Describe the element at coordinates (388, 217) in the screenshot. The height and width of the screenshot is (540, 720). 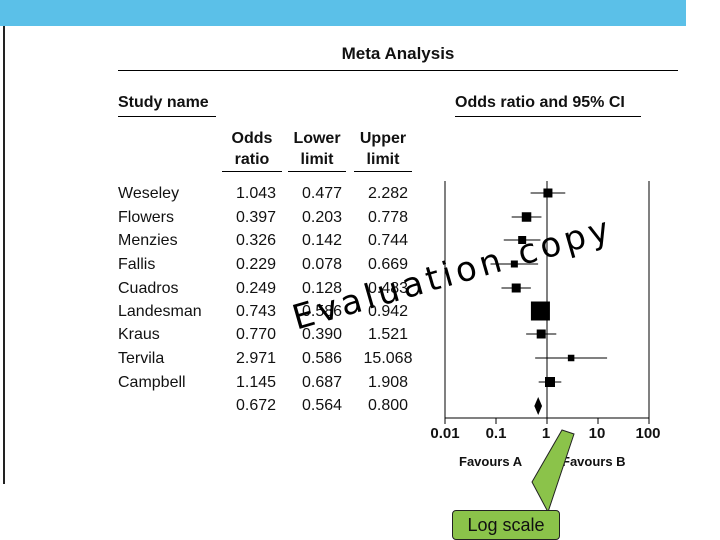
I see `upper-limit-value: 0.778` at that location.